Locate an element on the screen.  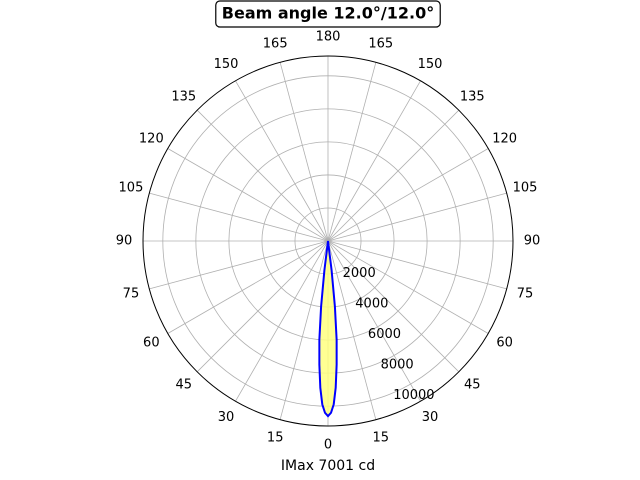
angle-tick-label: 0 is located at coordinates (328, 445).